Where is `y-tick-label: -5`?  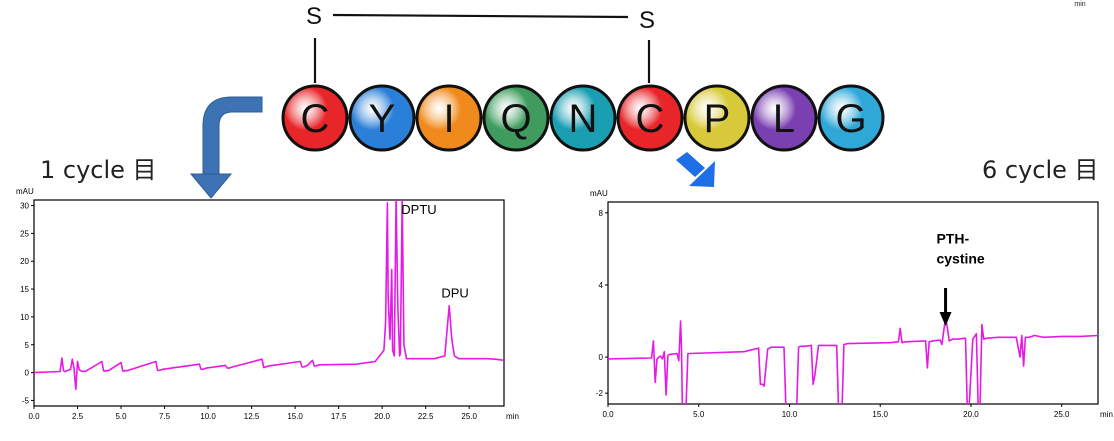
y-tick-label: -5 is located at coordinates (26, 400).